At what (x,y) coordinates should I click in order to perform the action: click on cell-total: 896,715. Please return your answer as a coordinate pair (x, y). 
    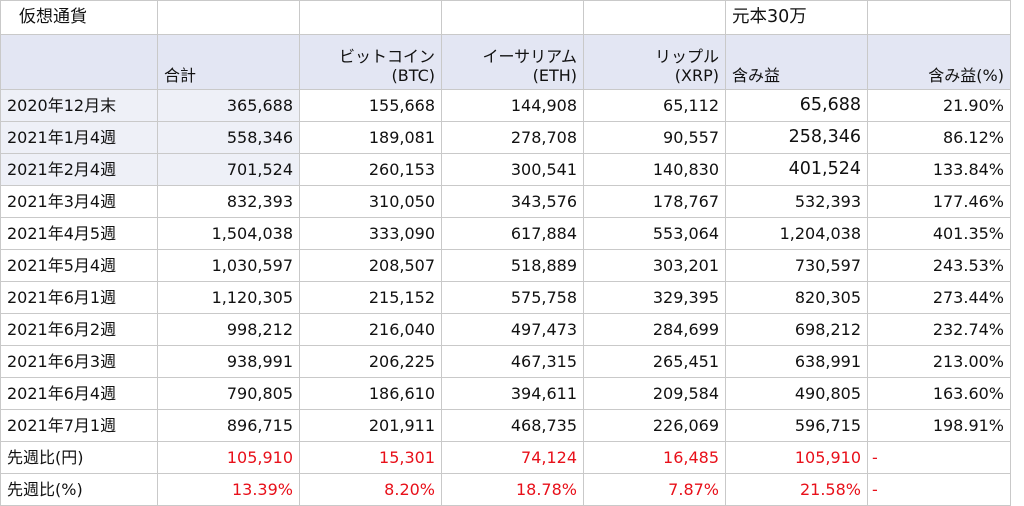
    Looking at the image, I should click on (229, 426).